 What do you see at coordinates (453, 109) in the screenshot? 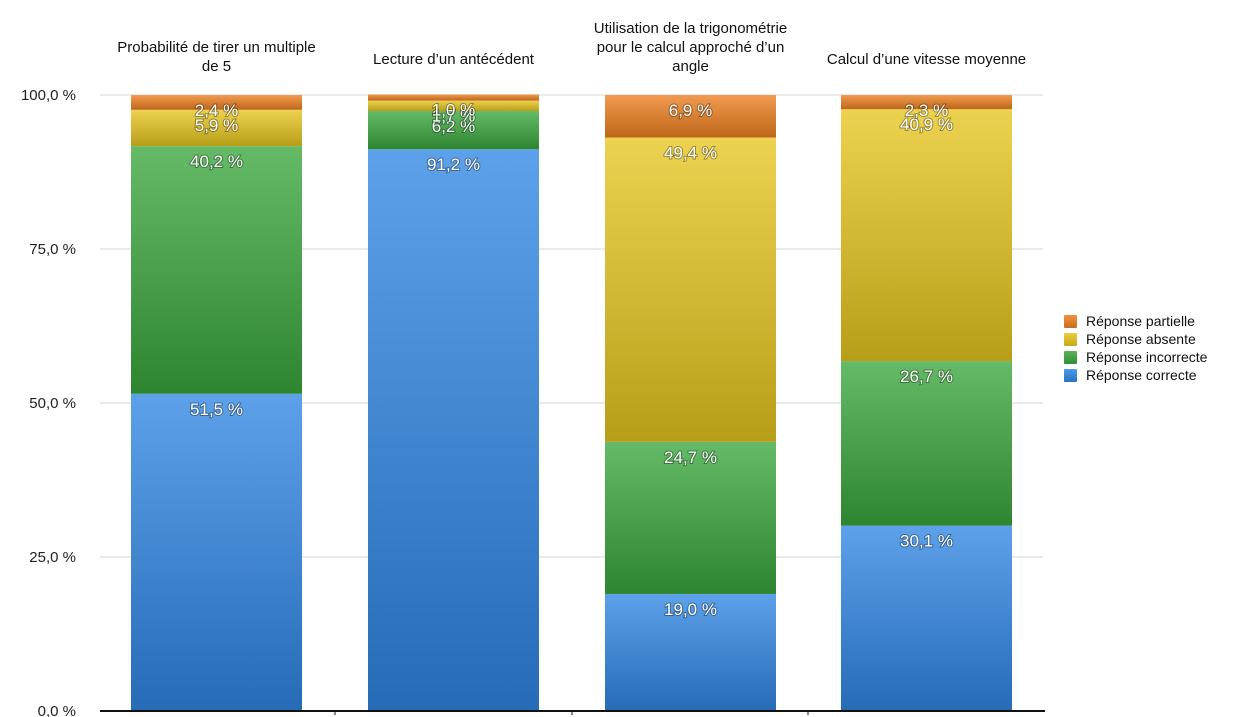
I see `data-label: 1,0 %` at bounding box center [453, 109].